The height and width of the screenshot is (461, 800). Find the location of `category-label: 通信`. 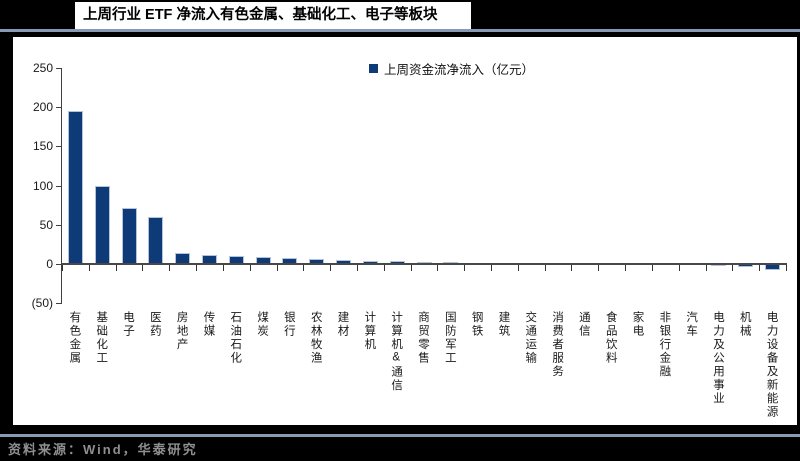

category-label: 通信 is located at coordinates (583, 324).